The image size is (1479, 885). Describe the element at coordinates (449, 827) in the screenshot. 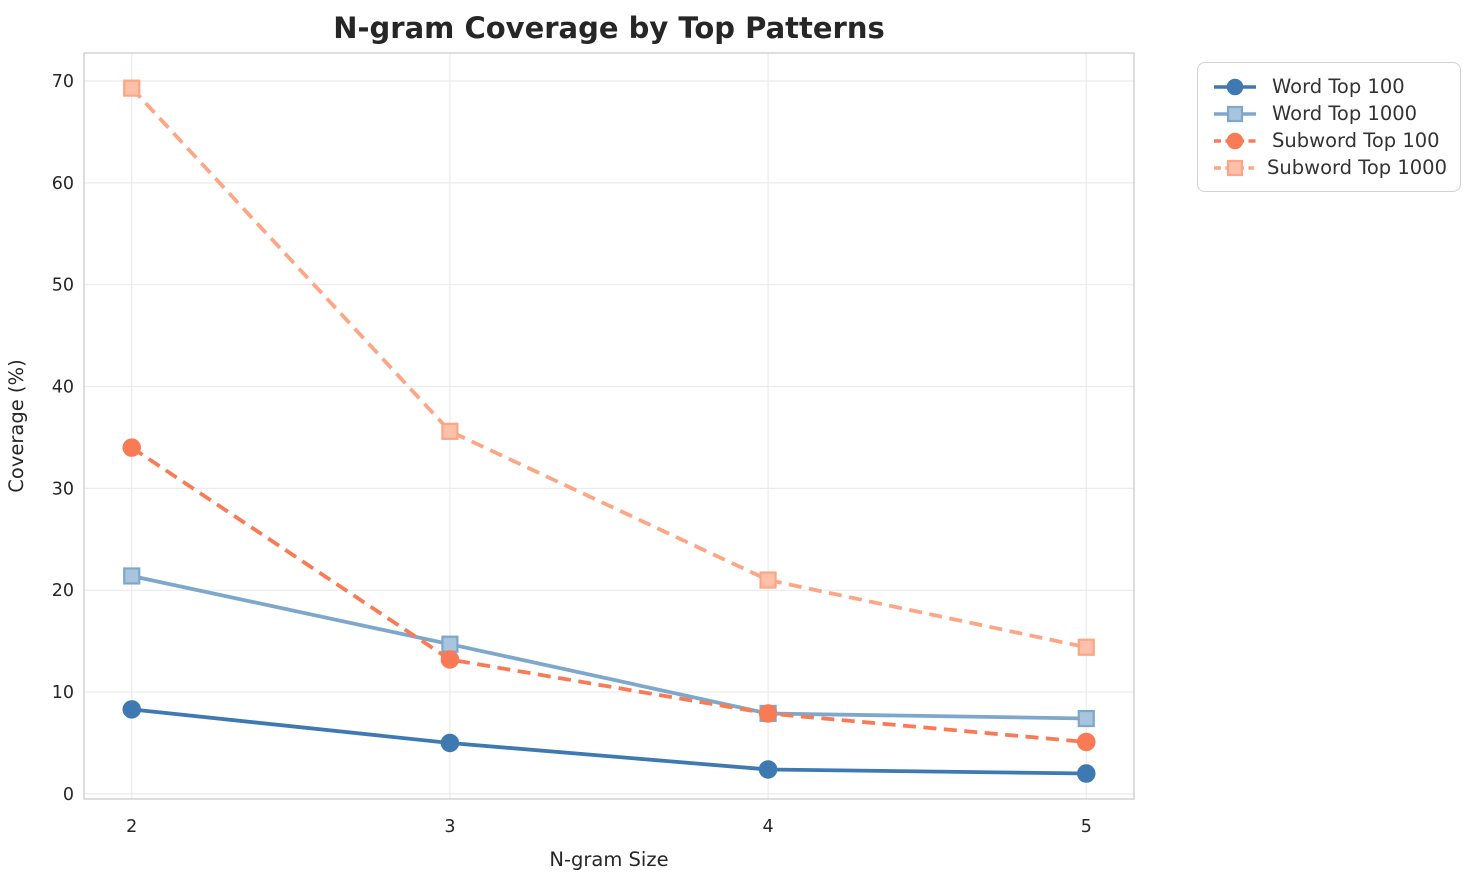

I see `x-tick-label: 3` at that location.